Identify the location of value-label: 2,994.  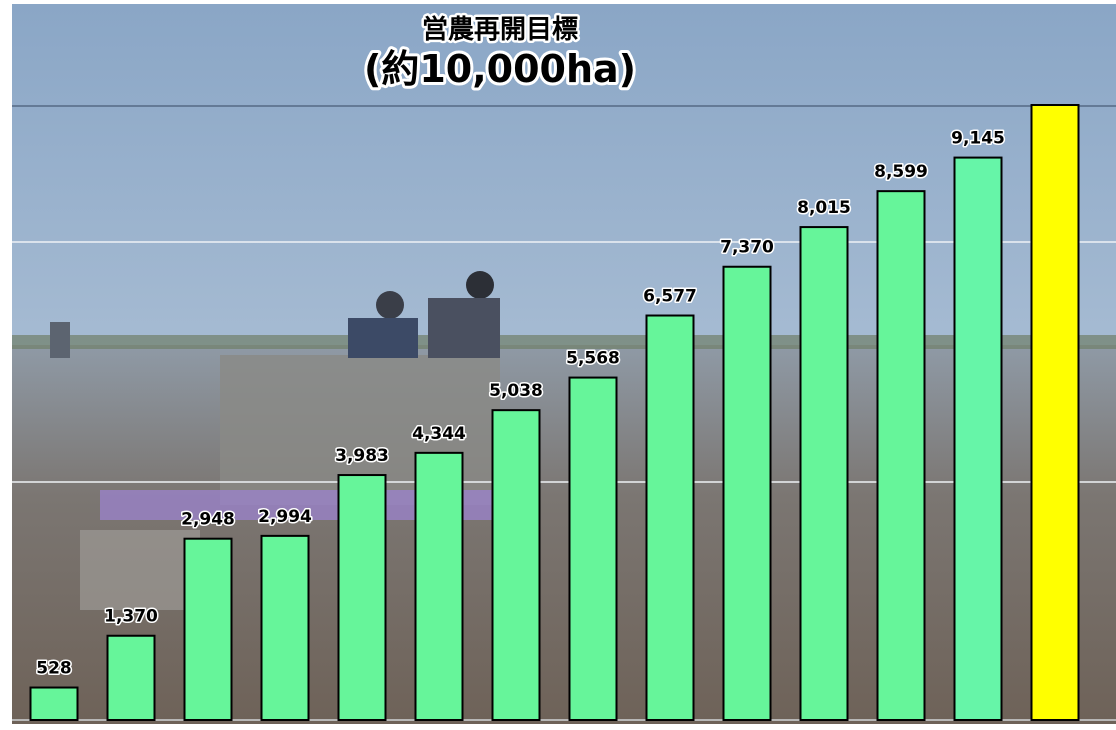
(285, 517).